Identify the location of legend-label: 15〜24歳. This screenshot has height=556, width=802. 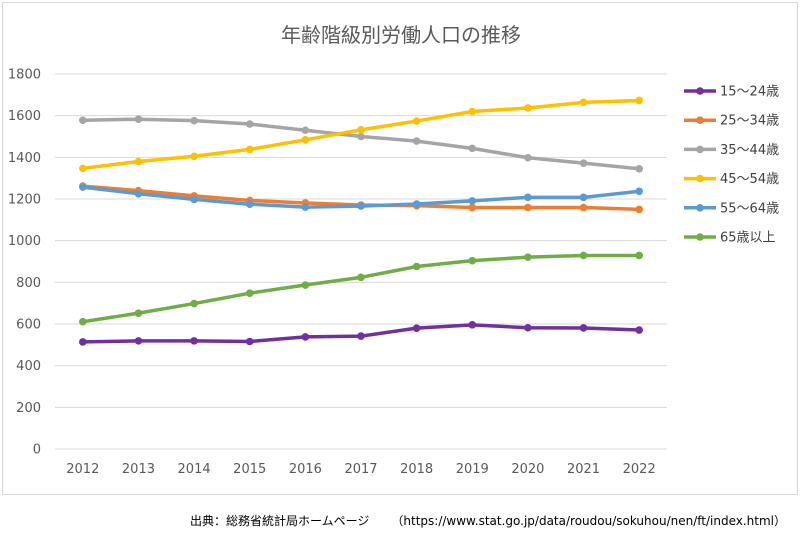
(749, 92).